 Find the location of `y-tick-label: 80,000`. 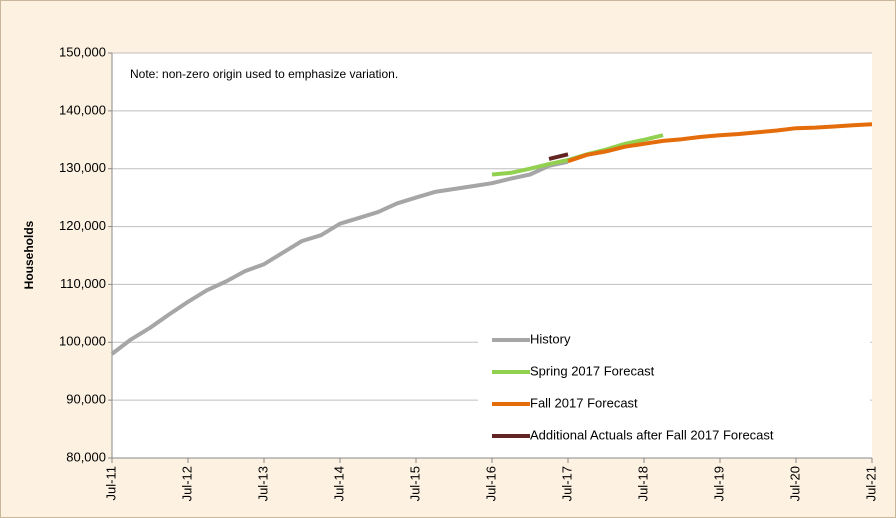

y-tick-label: 80,000 is located at coordinates (86, 456).